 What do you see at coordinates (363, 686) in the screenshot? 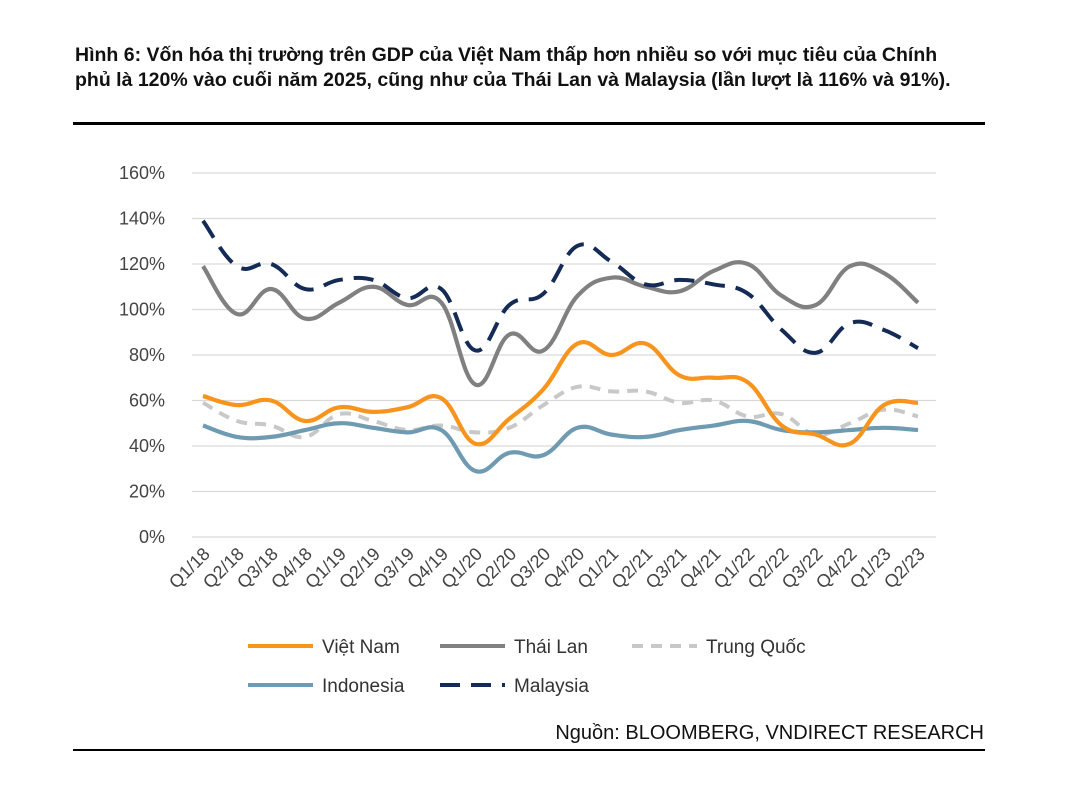
I see `legend-label-indonesia: Indonesia` at bounding box center [363, 686].